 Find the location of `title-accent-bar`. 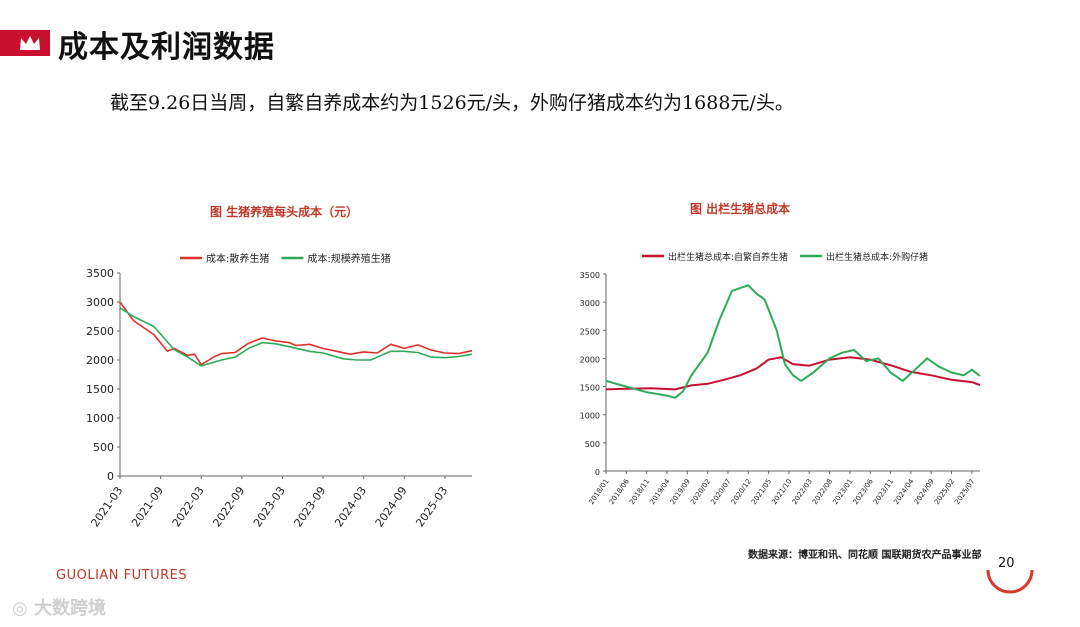

title-accent-bar is located at coordinates (25, 43).